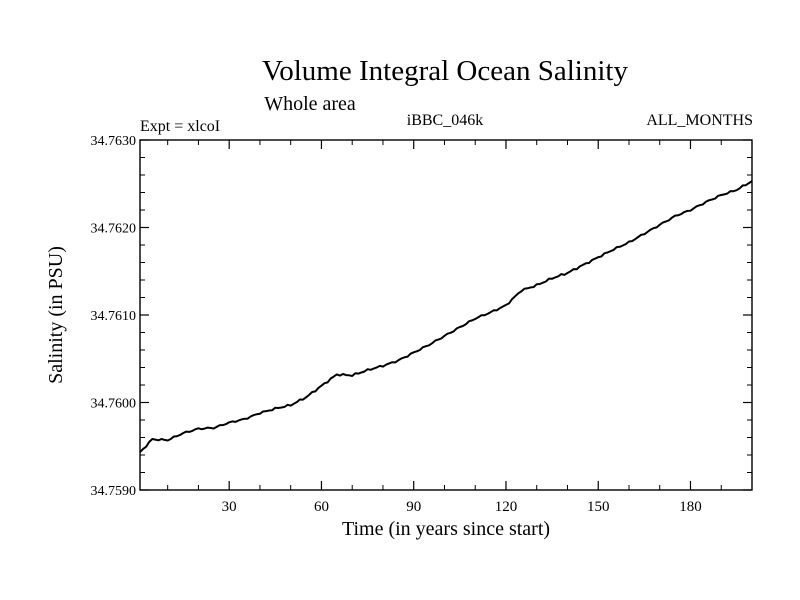 This screenshot has height=600, width=800. Describe the element at coordinates (445, 120) in the screenshot. I see `run-id-label: iBBC_046k` at that location.